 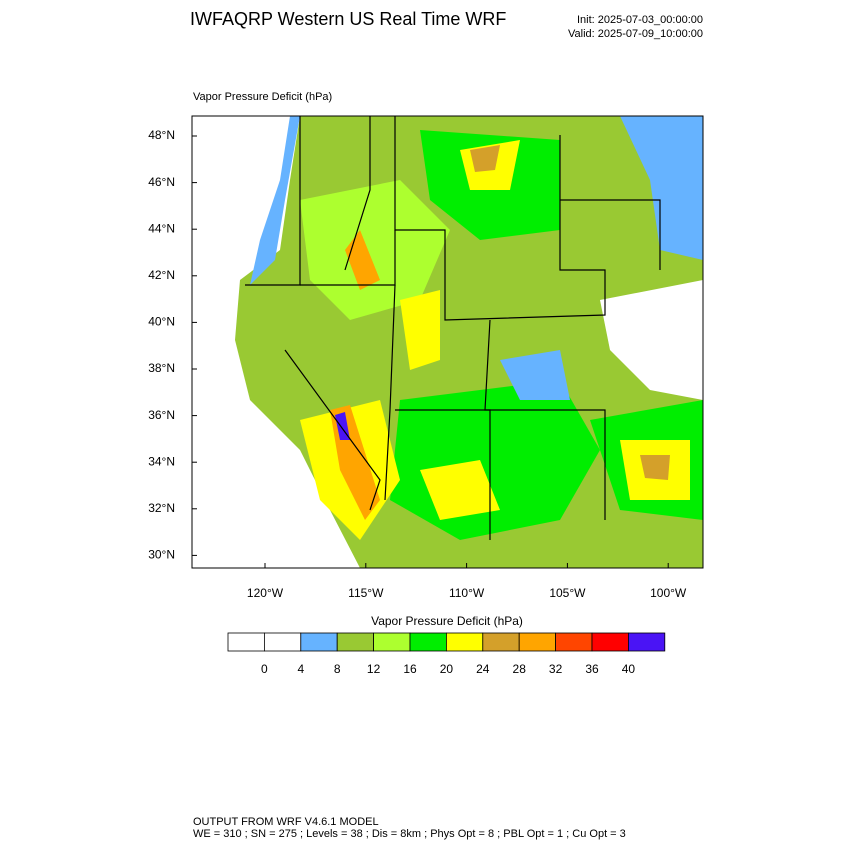 I want to click on title: IWFAQRP Western US Real Time WRF, so click(x=348, y=19).